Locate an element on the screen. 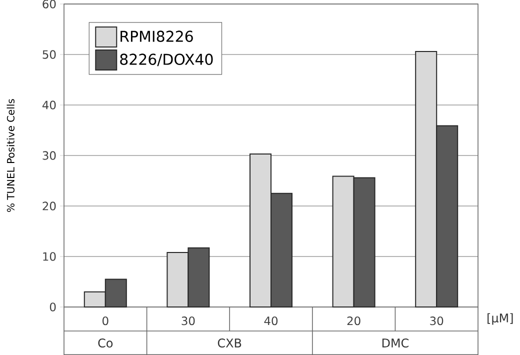 This screenshot has height=355, width=520. y-tick-label: 60 is located at coordinates (49, 4).